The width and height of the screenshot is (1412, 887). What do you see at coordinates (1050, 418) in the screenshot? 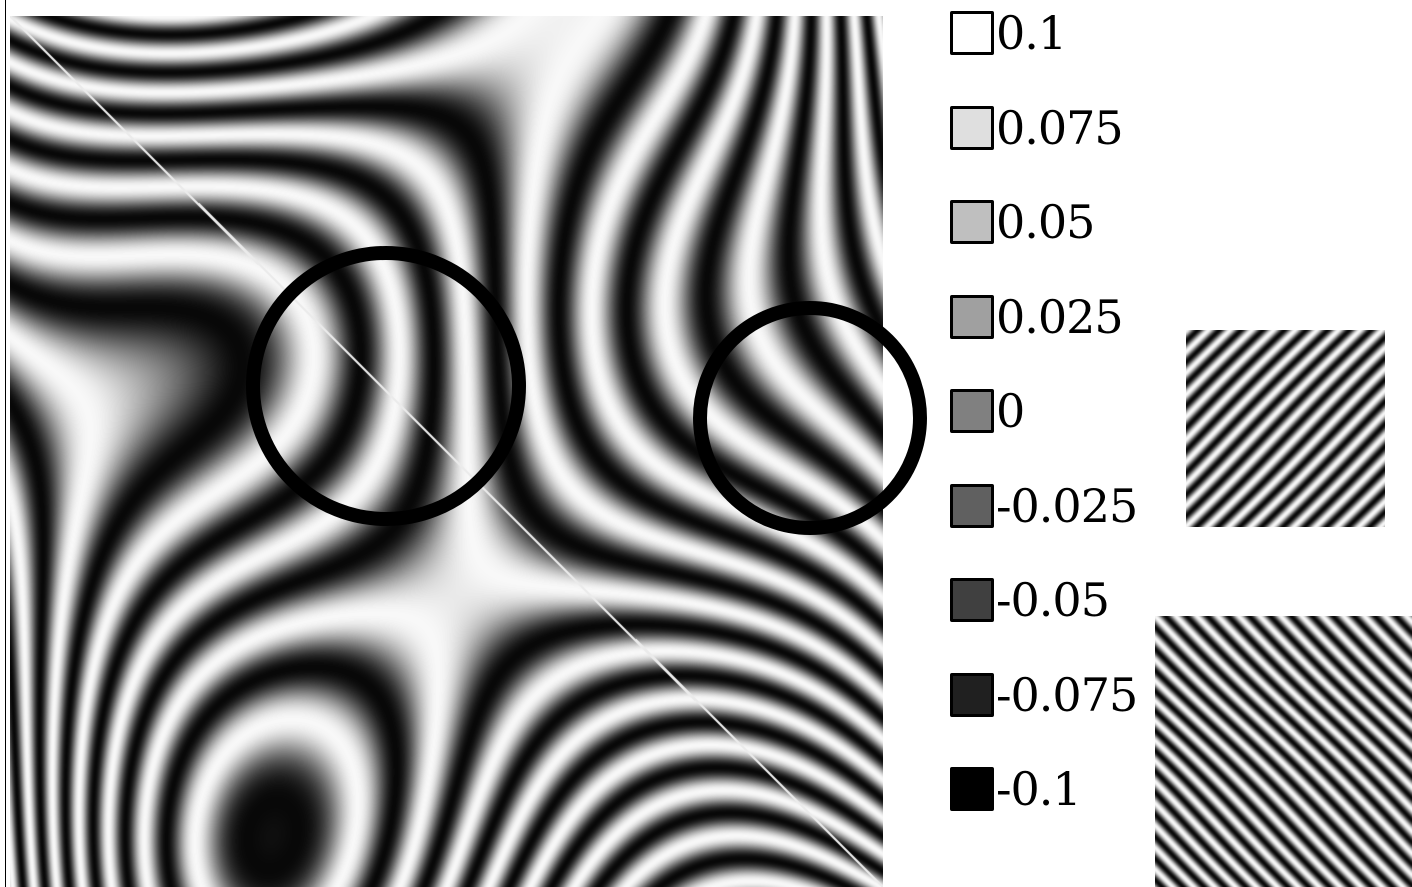
I see `colorbar-legend: 0.1 0.075 0.05 0.025 0 -0.025 -0.05 -0.075 -0.1` at bounding box center [1050, 418].